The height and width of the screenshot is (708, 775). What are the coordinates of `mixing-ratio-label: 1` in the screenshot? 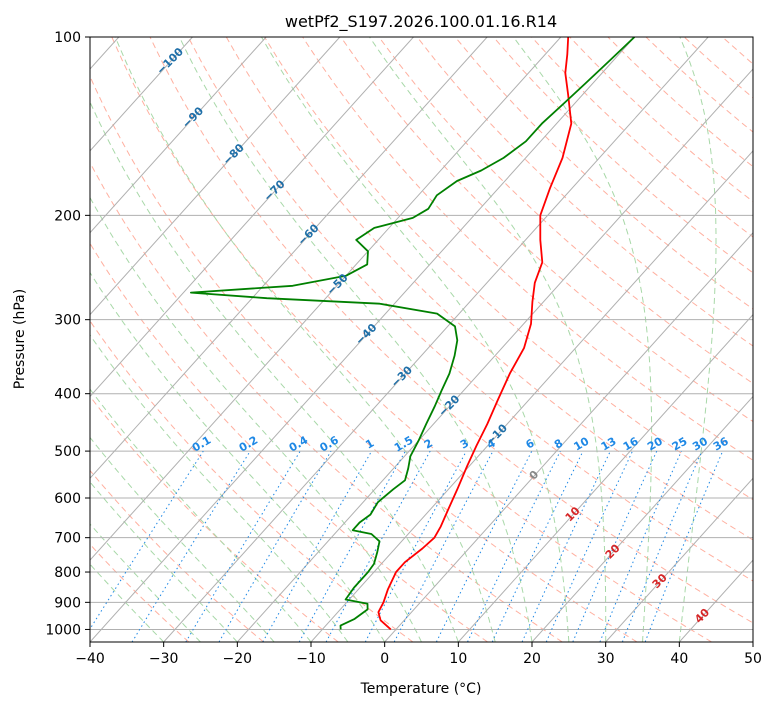 It's located at (369, 444).